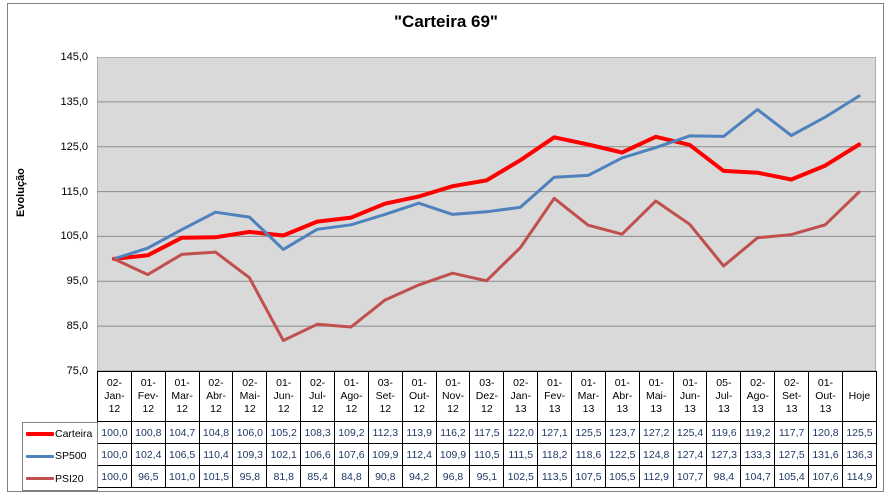  I want to click on value-cell: 113,5, so click(555, 476).